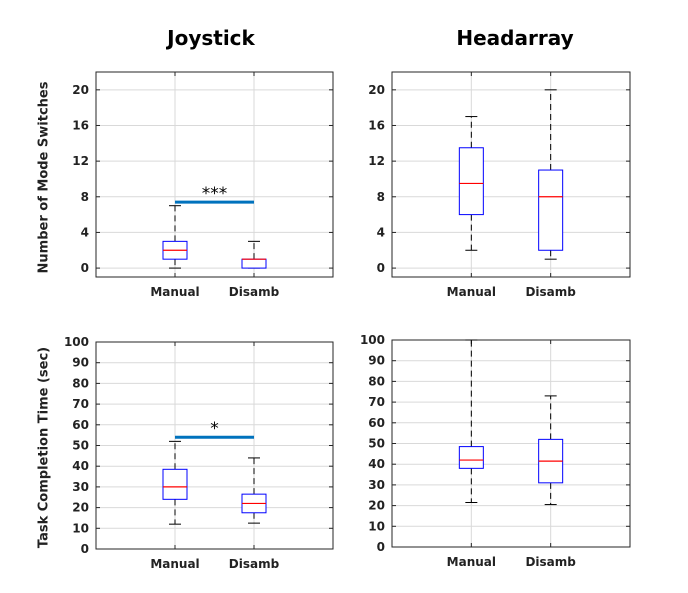 The height and width of the screenshot is (593, 688). I want to click on significance-label: ***, so click(215, 194).